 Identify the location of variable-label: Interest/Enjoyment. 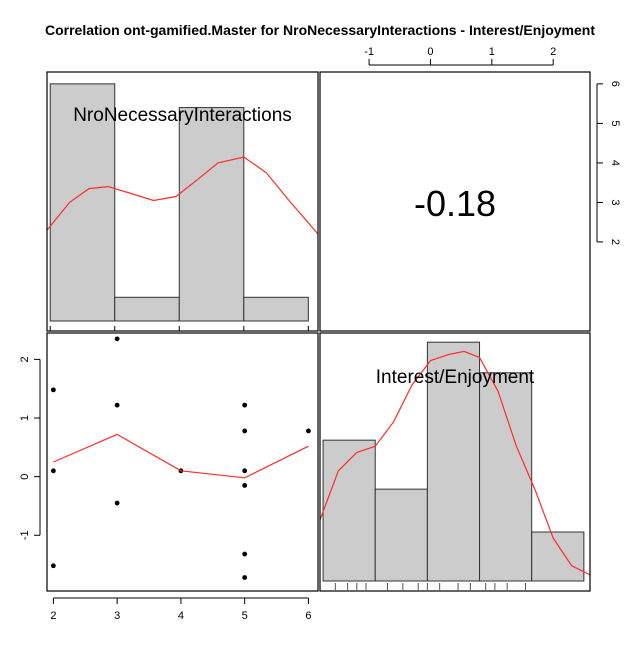
(455, 377).